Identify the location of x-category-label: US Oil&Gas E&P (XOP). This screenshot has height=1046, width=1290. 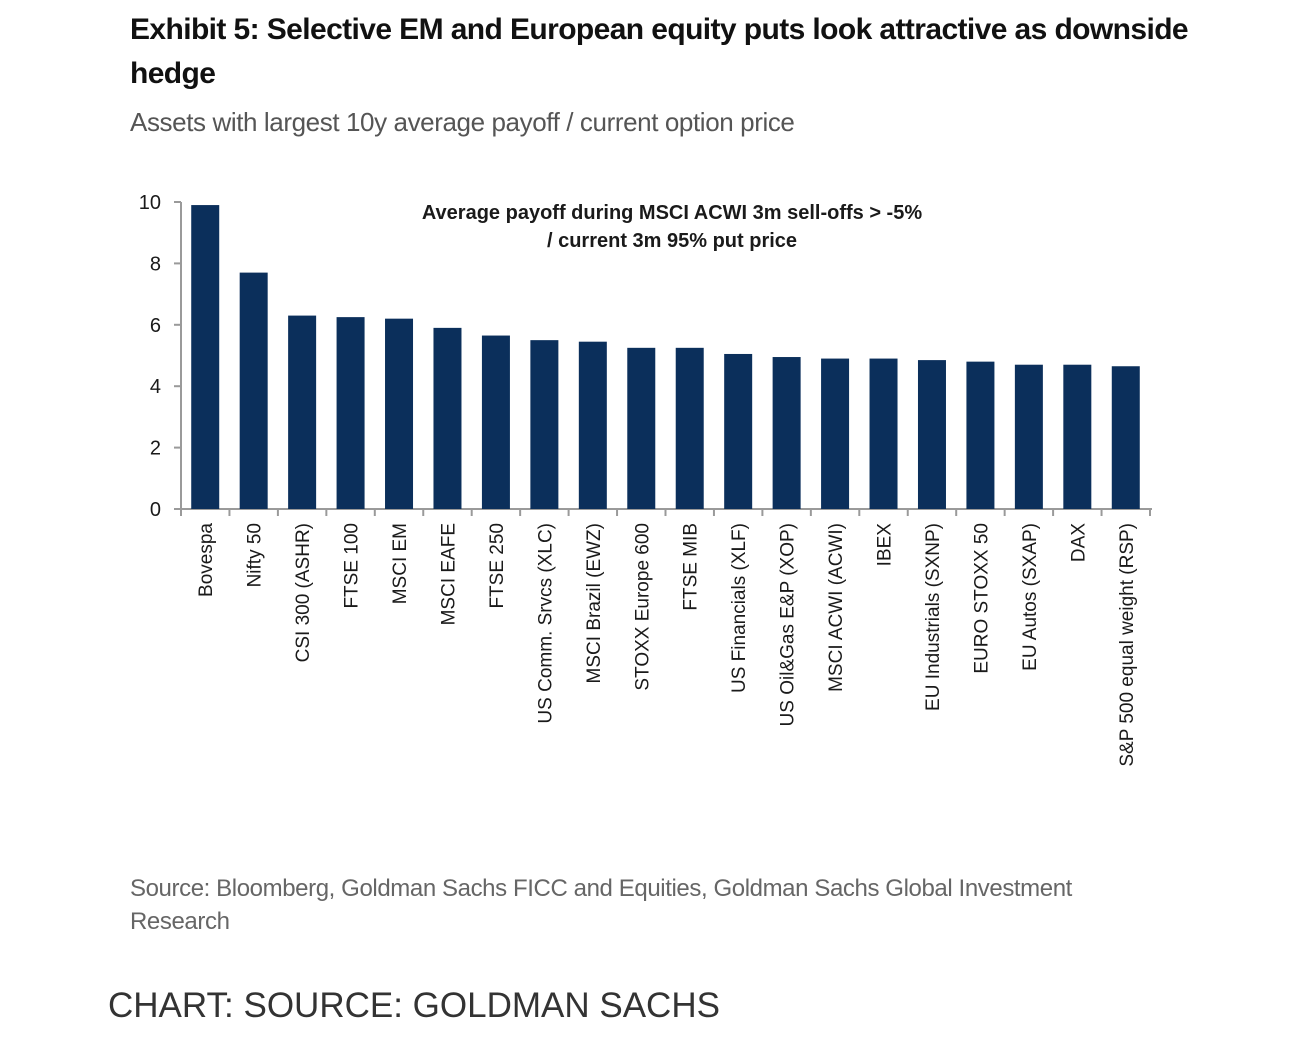
(788, 624).